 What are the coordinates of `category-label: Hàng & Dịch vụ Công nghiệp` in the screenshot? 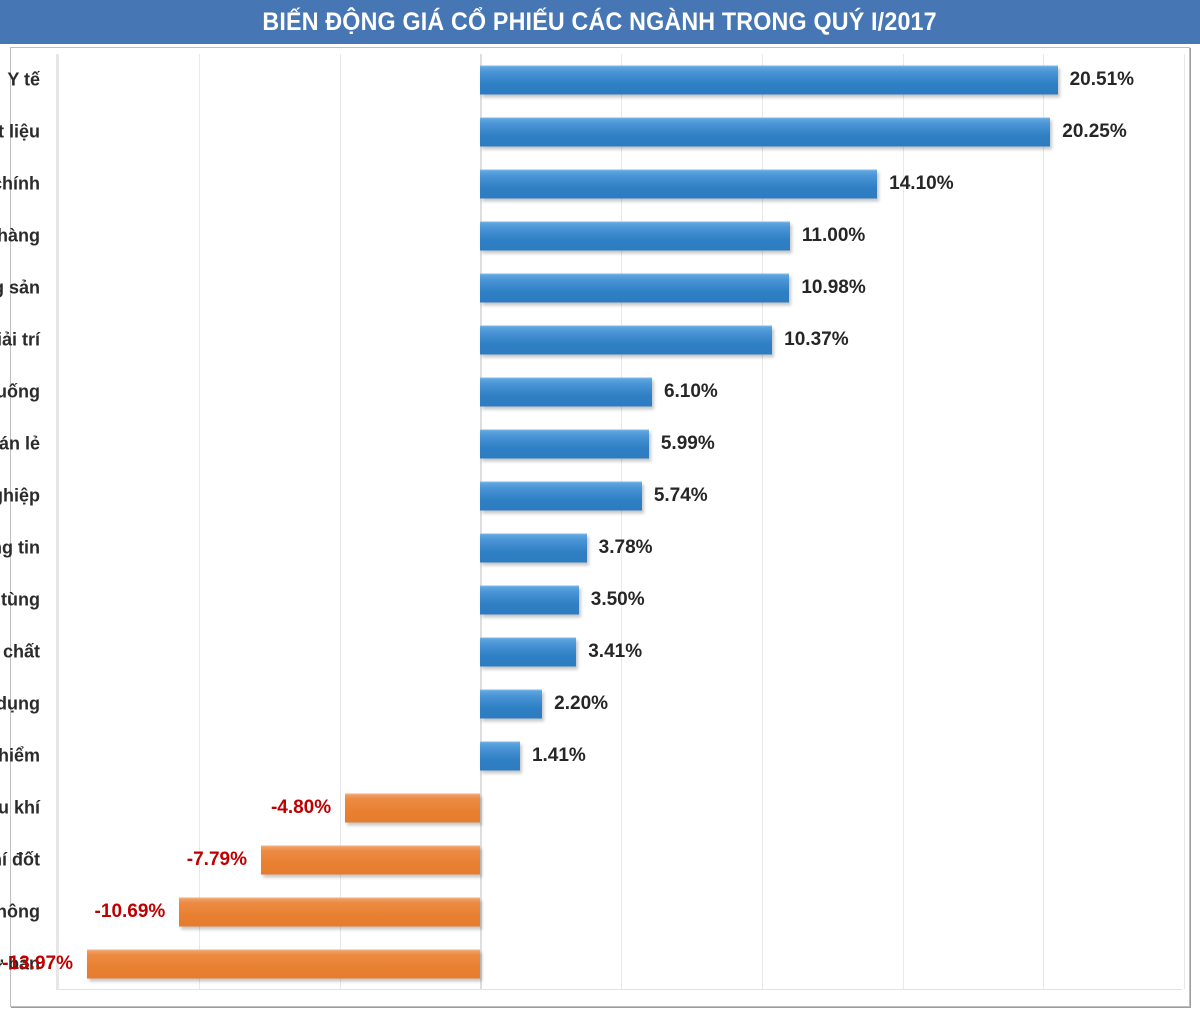 It's located at (20, 495).